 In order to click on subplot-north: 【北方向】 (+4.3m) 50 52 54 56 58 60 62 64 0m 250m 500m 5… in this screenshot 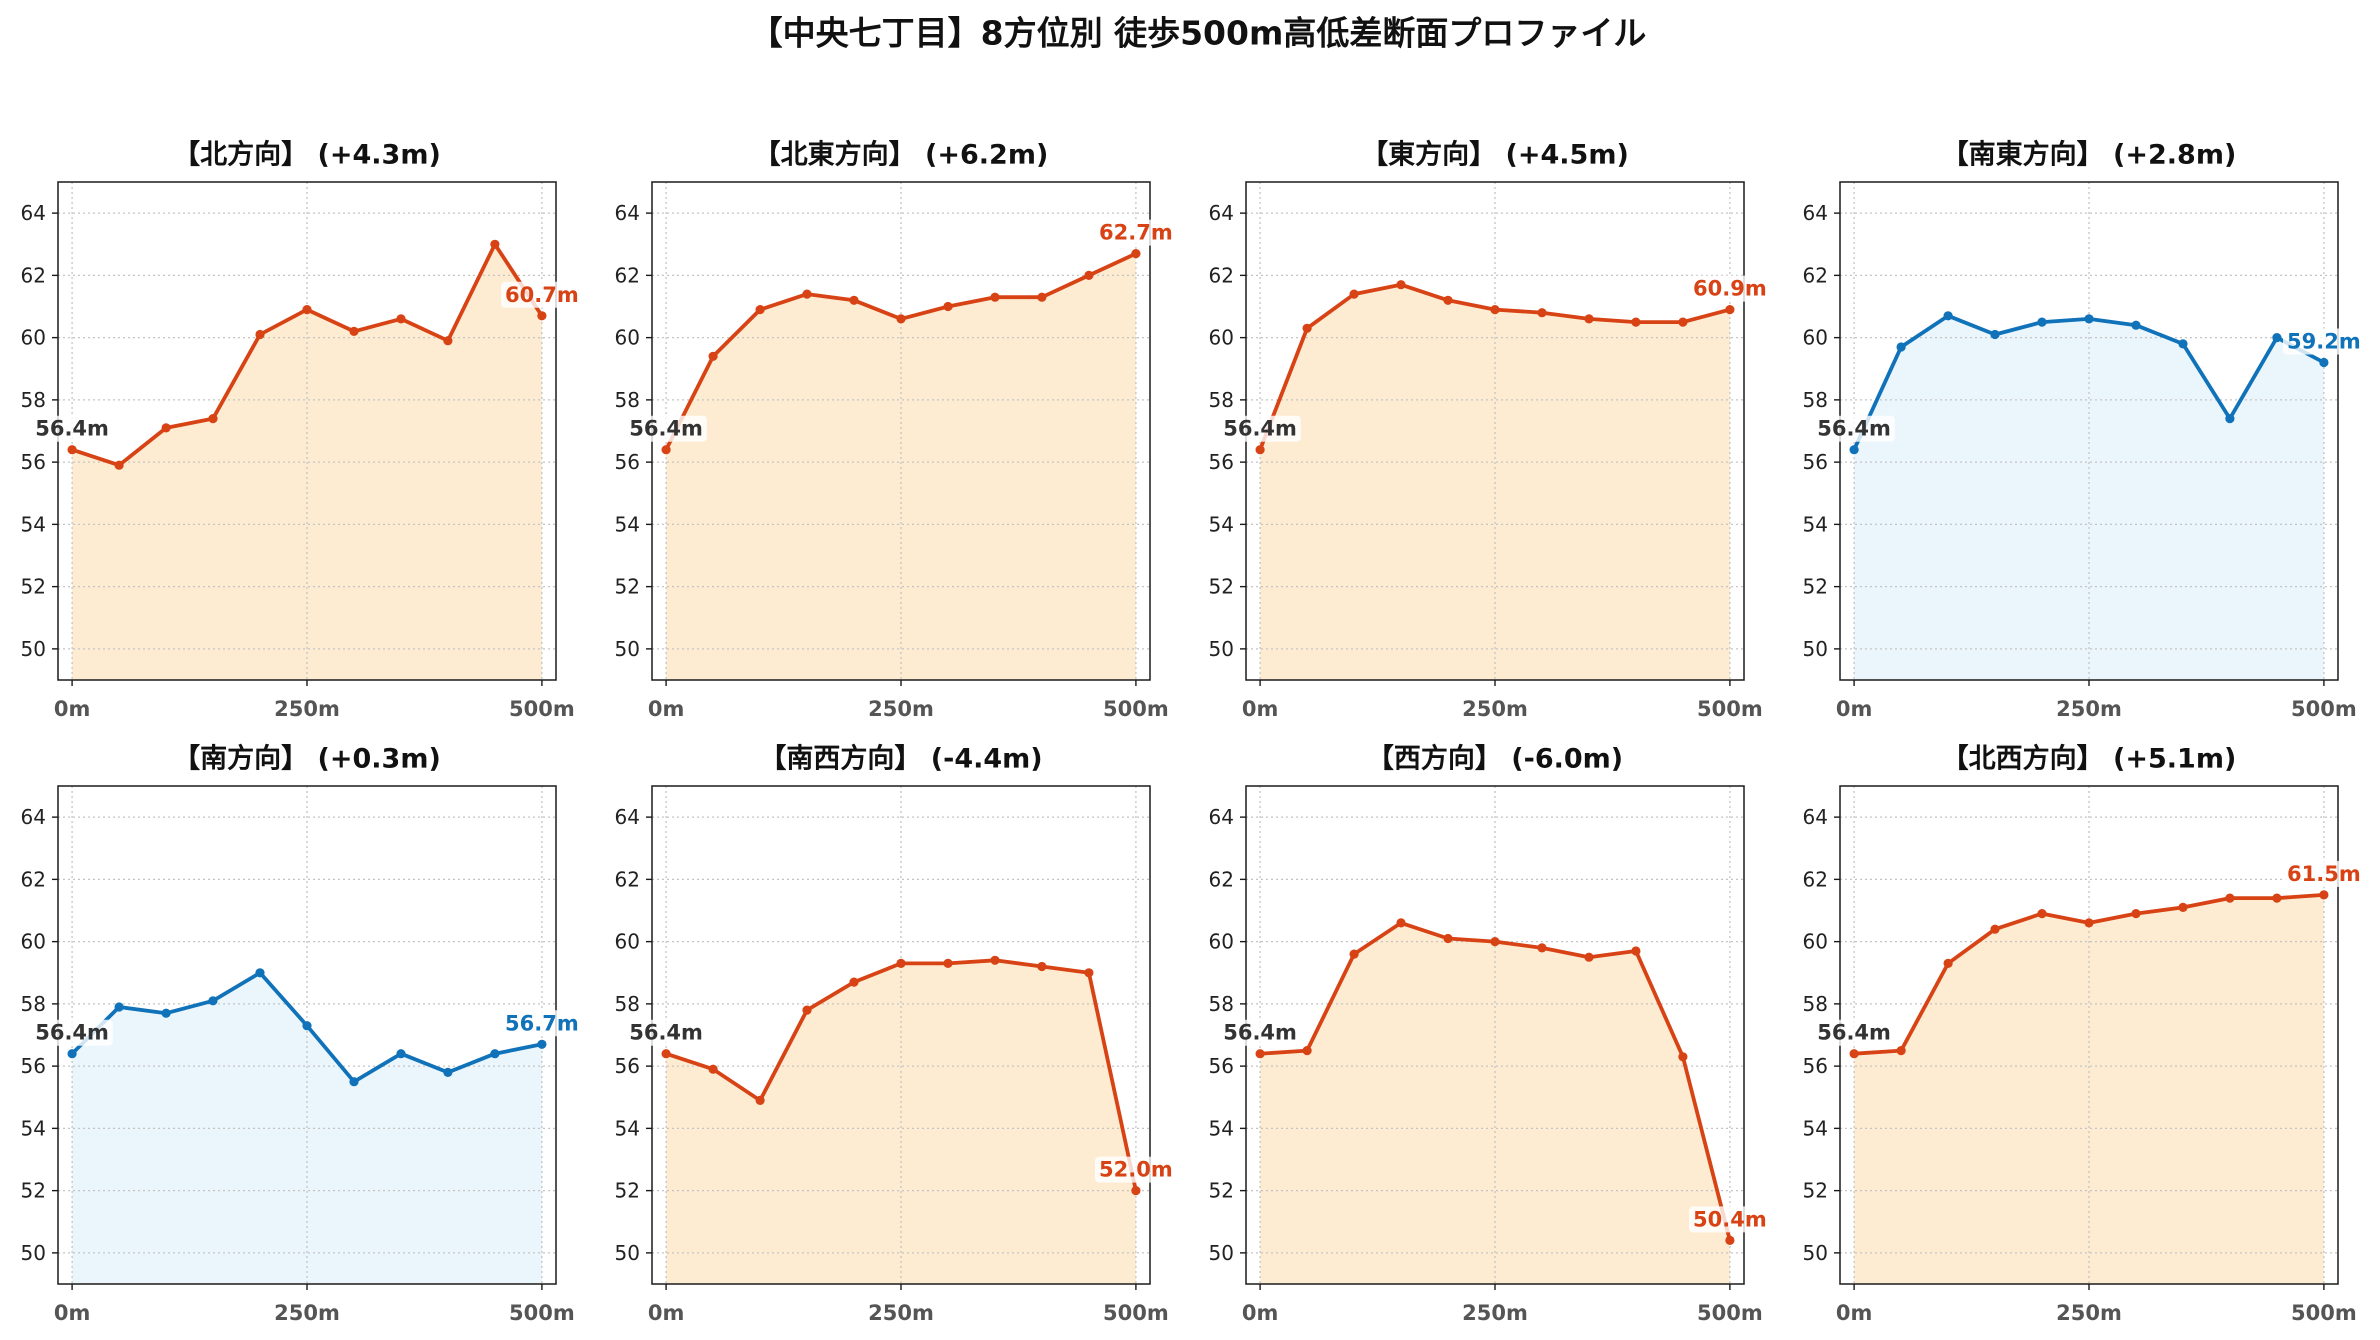, I will do `click(302, 430)`.